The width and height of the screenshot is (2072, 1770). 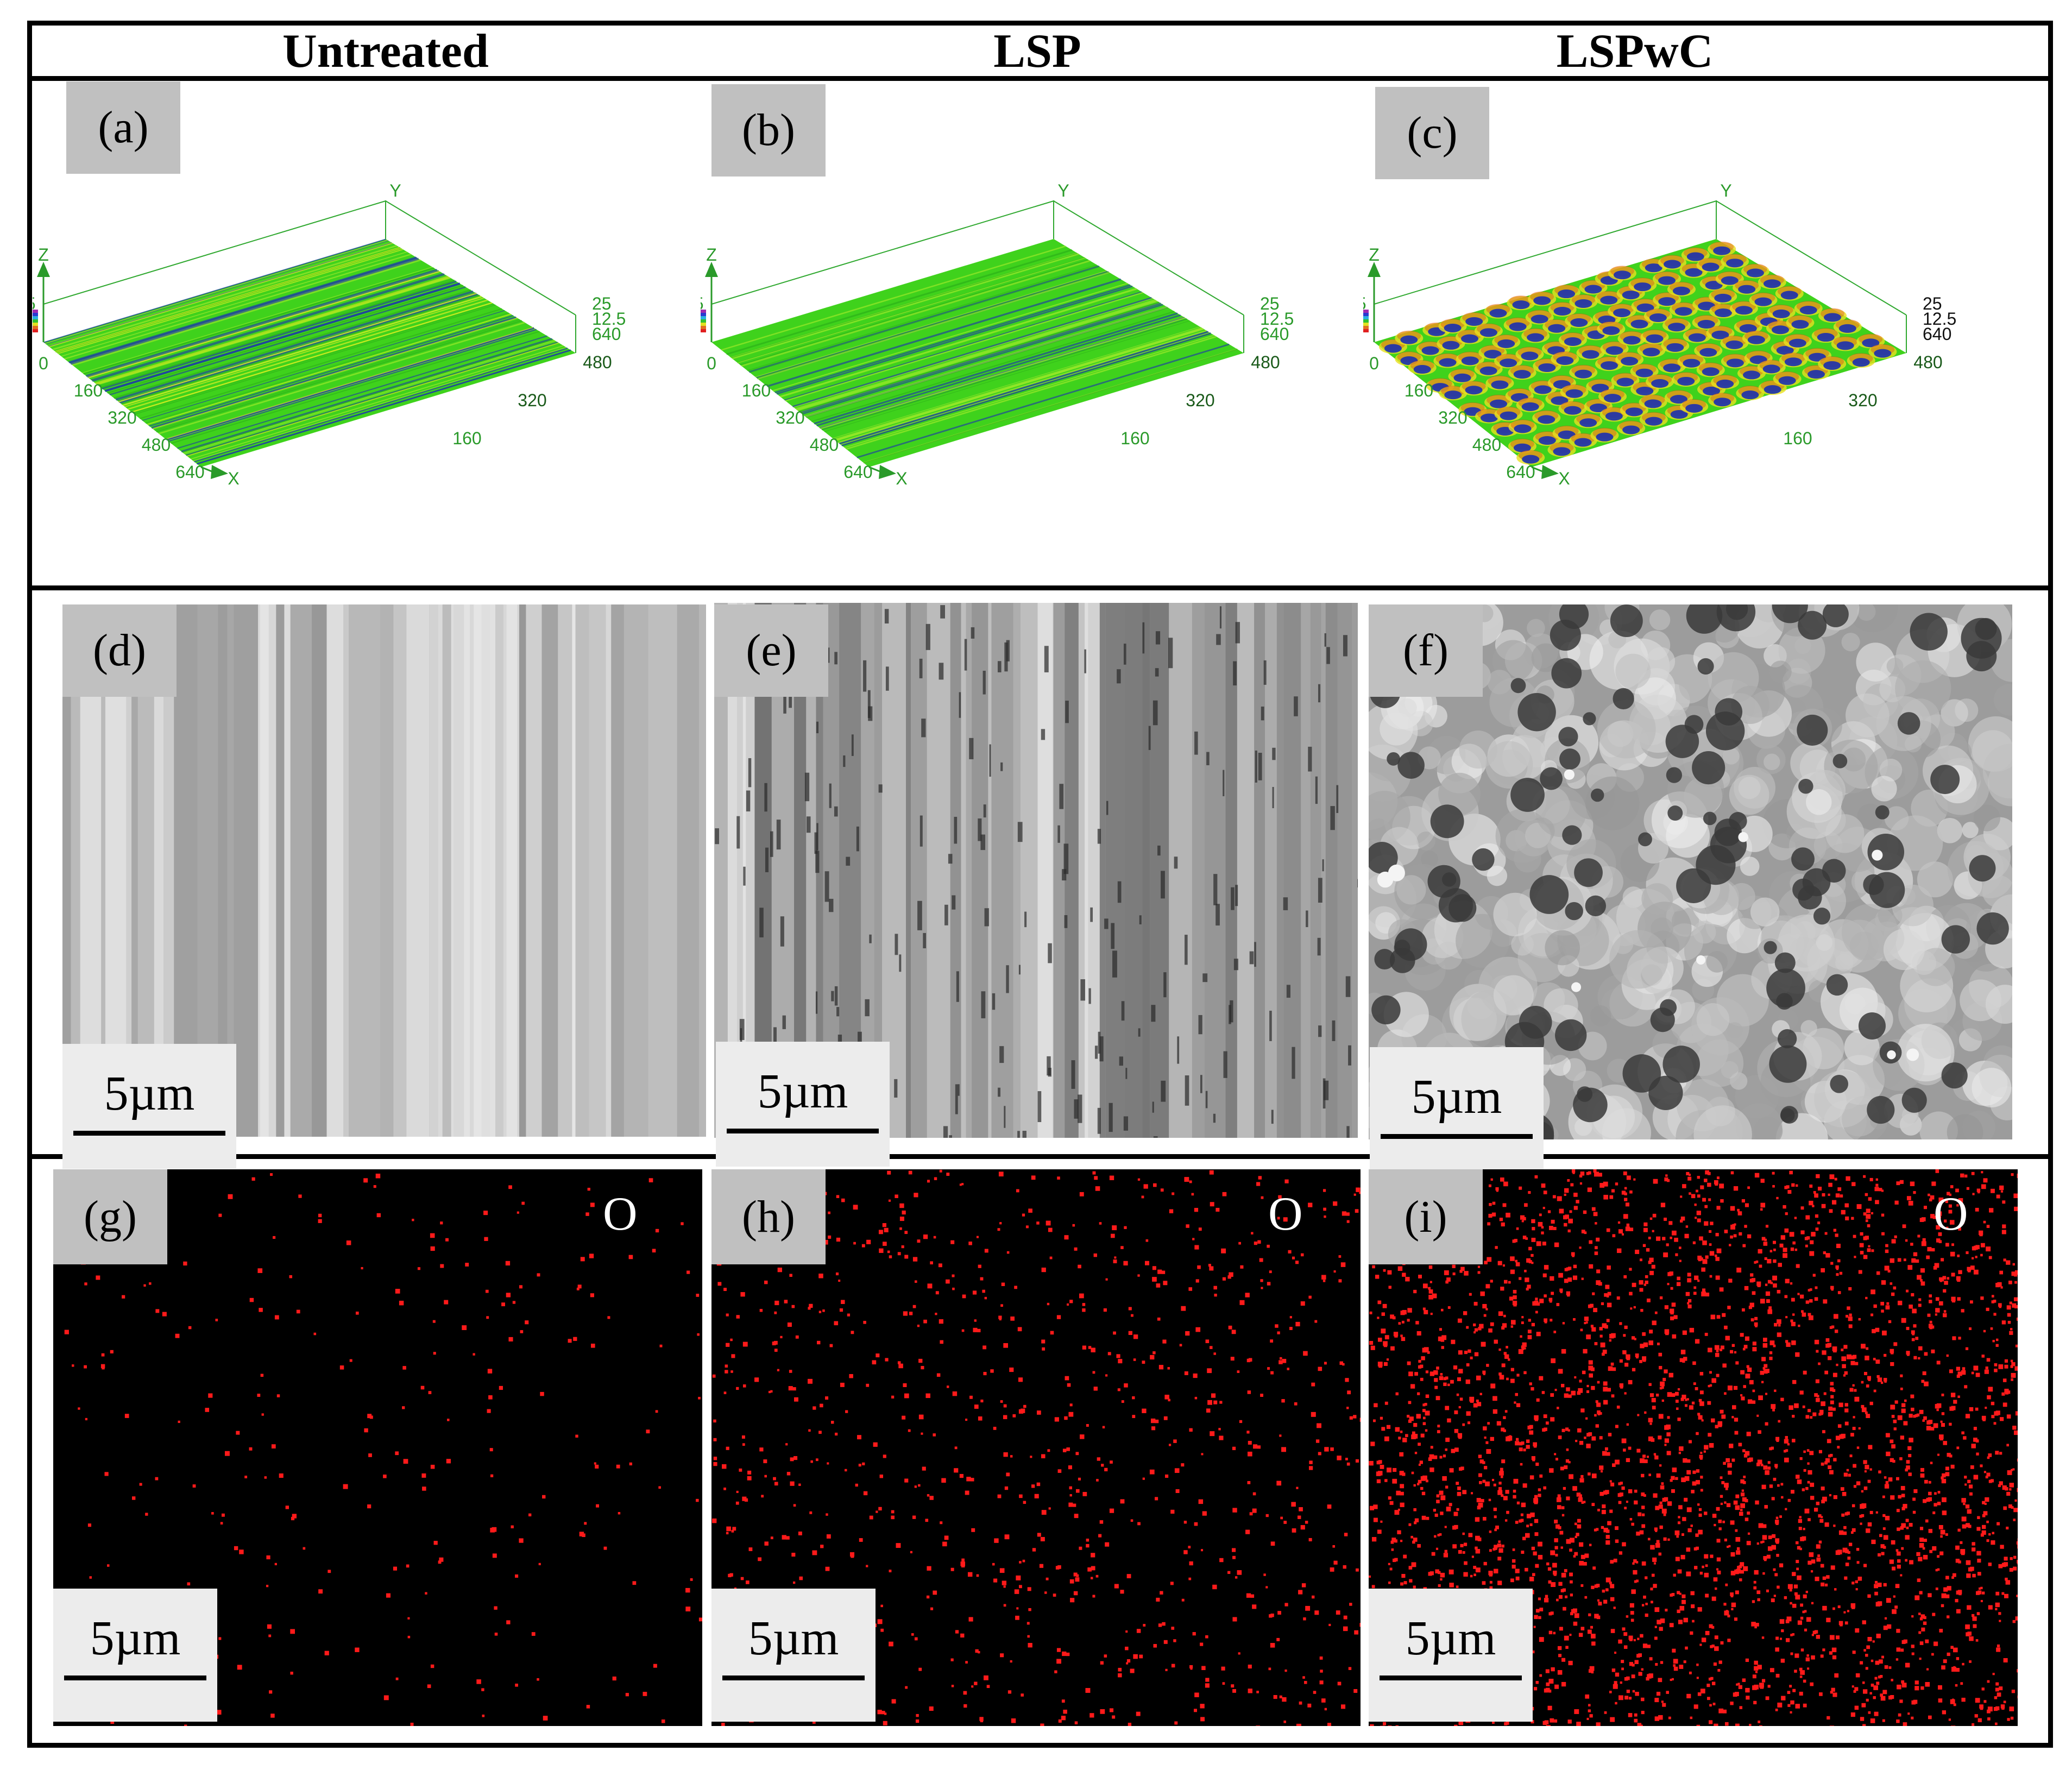 I want to click on panel-label-a: (a), so click(x=123, y=127).